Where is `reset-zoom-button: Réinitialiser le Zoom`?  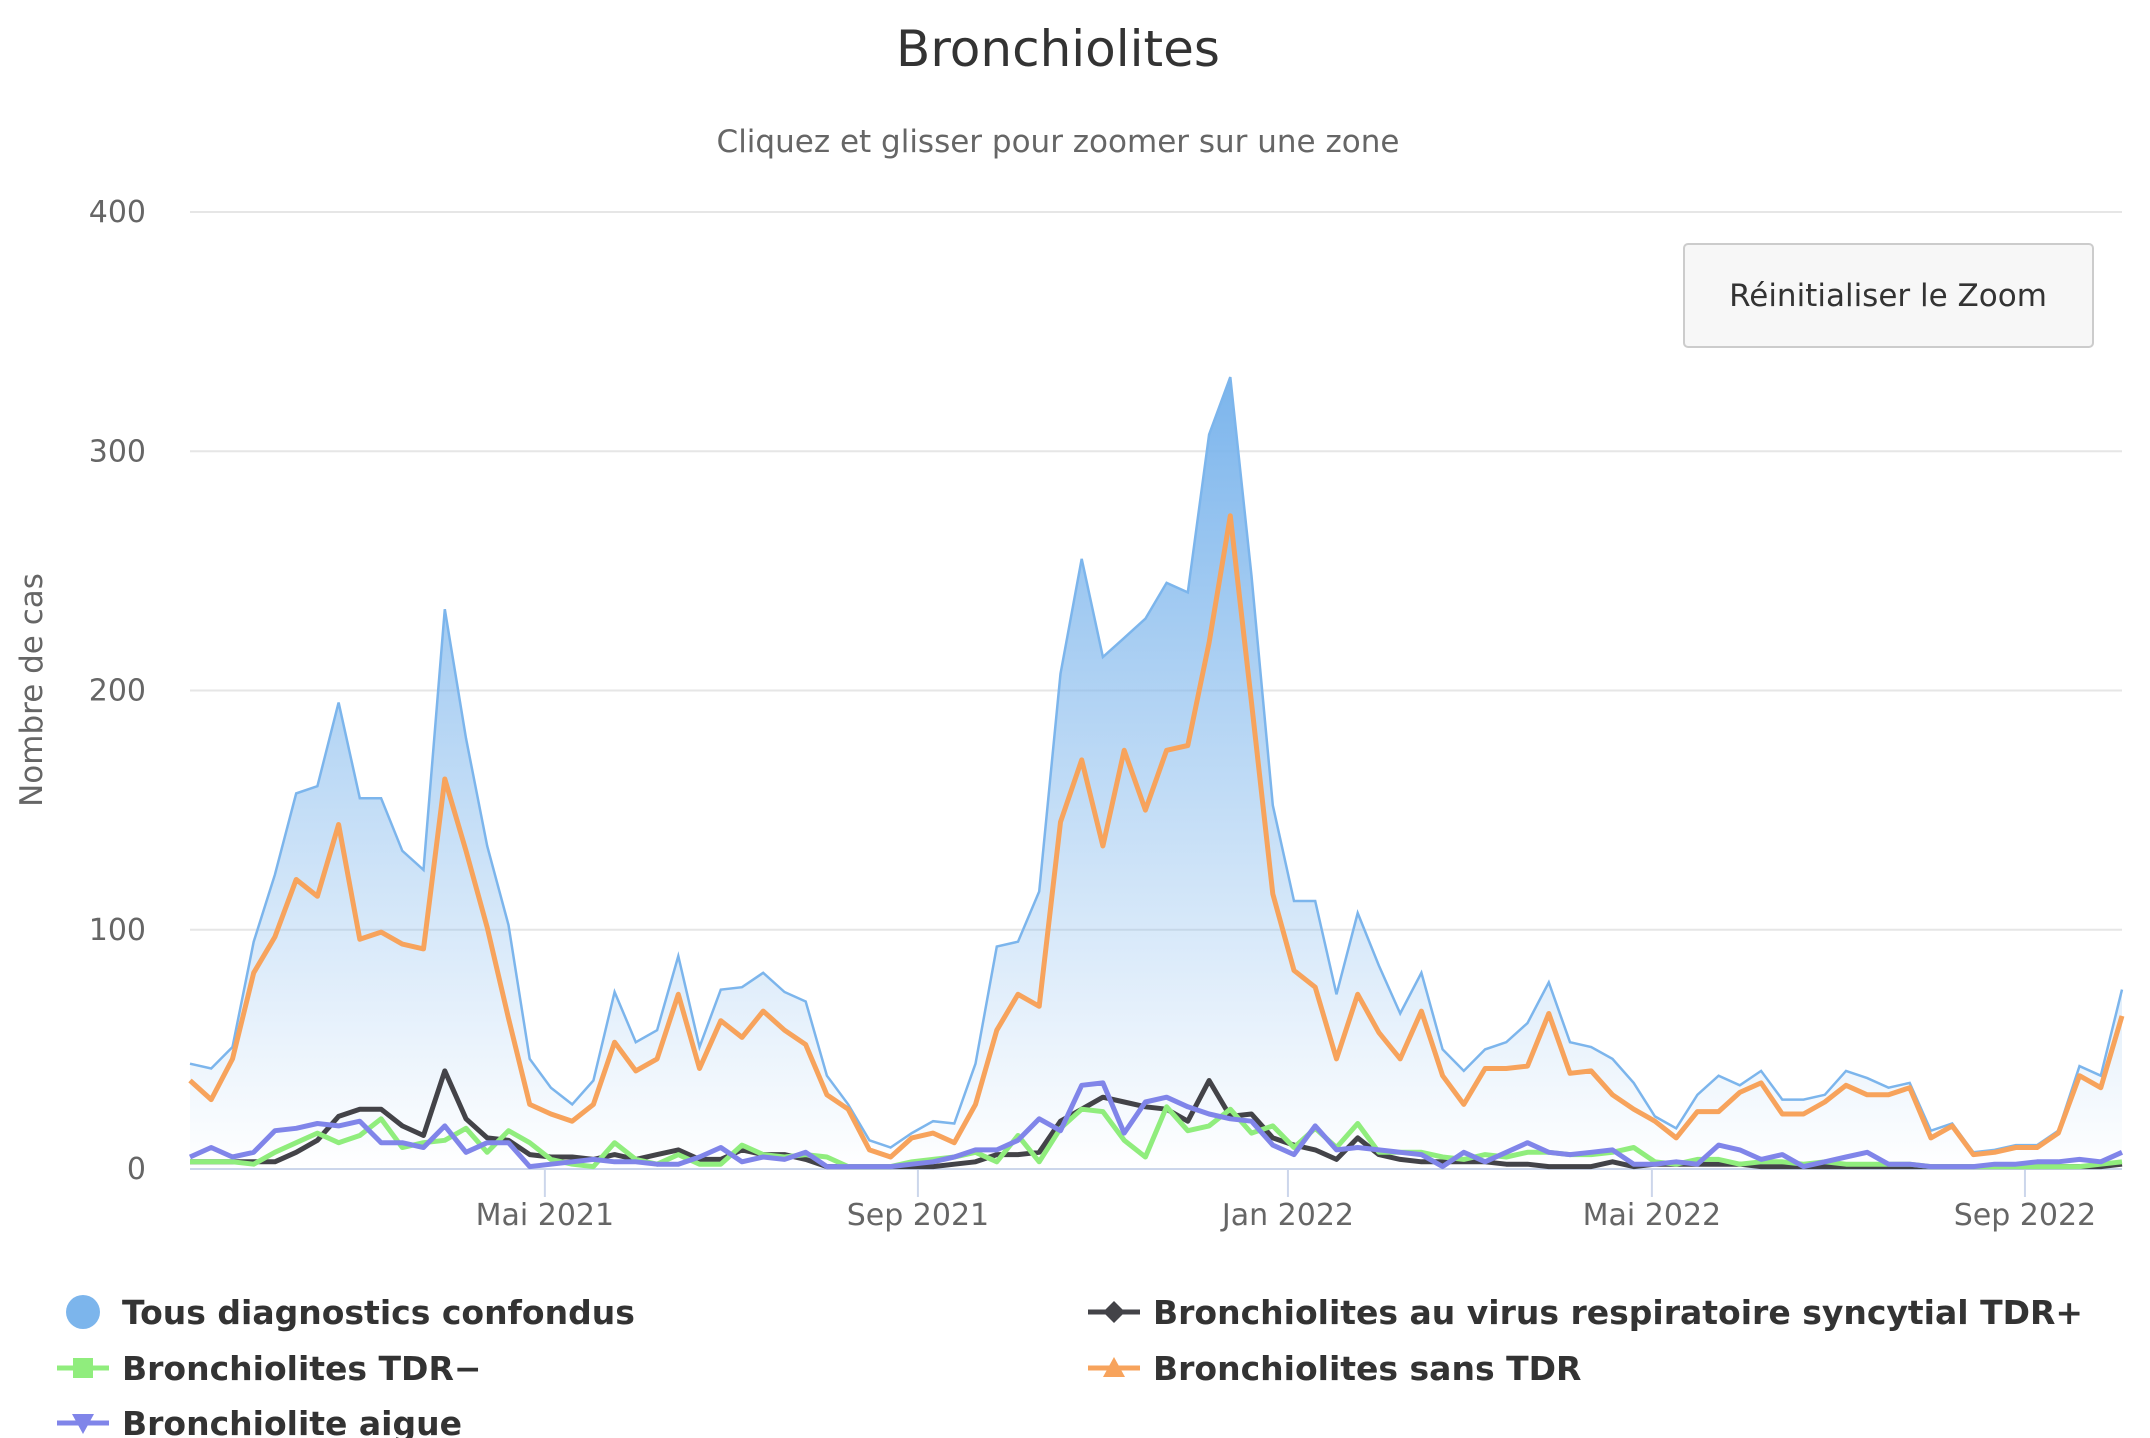
reset-zoom-button: Réinitialiser le Zoom is located at coordinates (1888, 295).